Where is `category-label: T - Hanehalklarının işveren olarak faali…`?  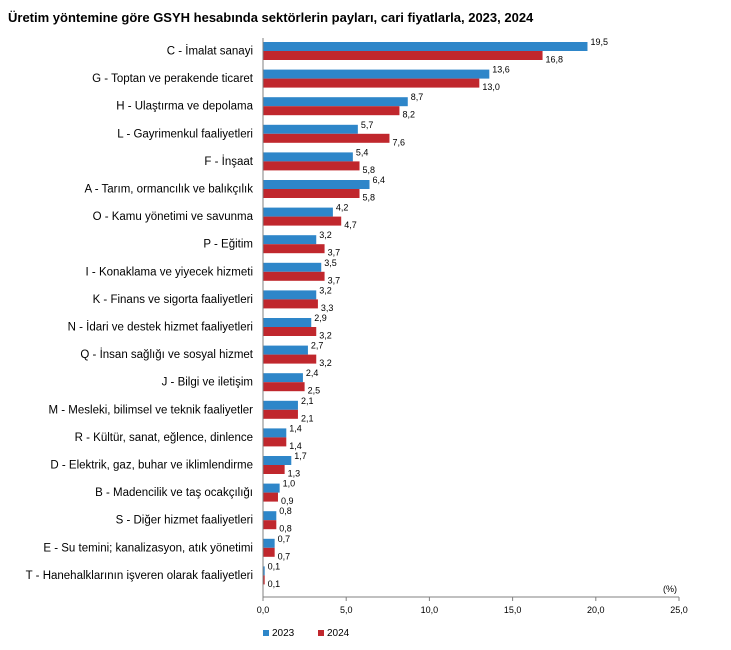 category-label: T - Hanehalklarının işveren olarak faali… is located at coordinates (139, 576).